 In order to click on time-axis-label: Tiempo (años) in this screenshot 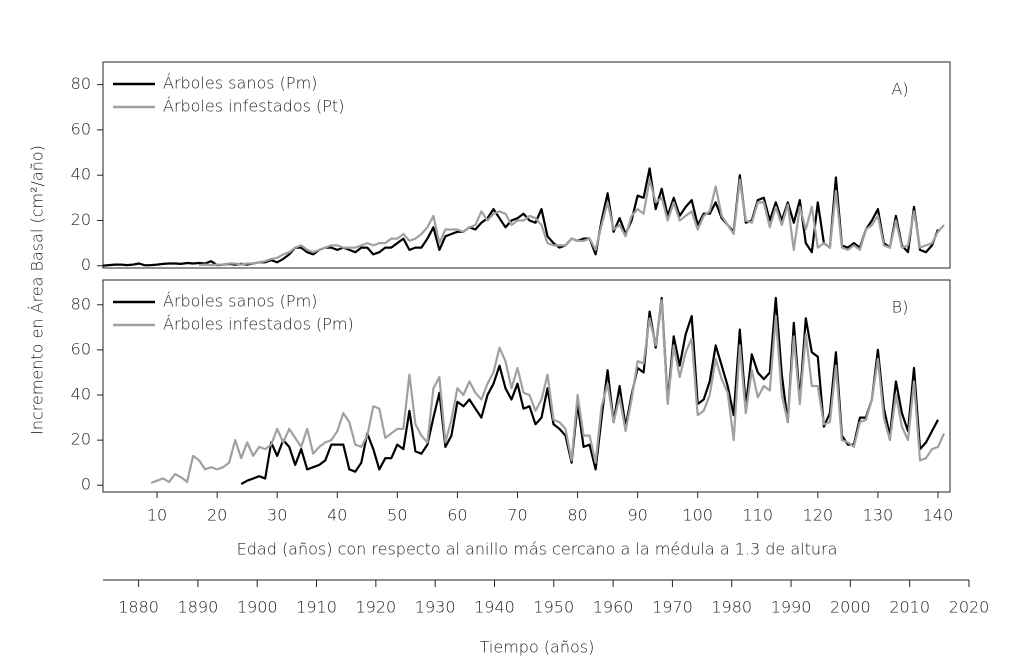, I will do `click(537, 647)`.